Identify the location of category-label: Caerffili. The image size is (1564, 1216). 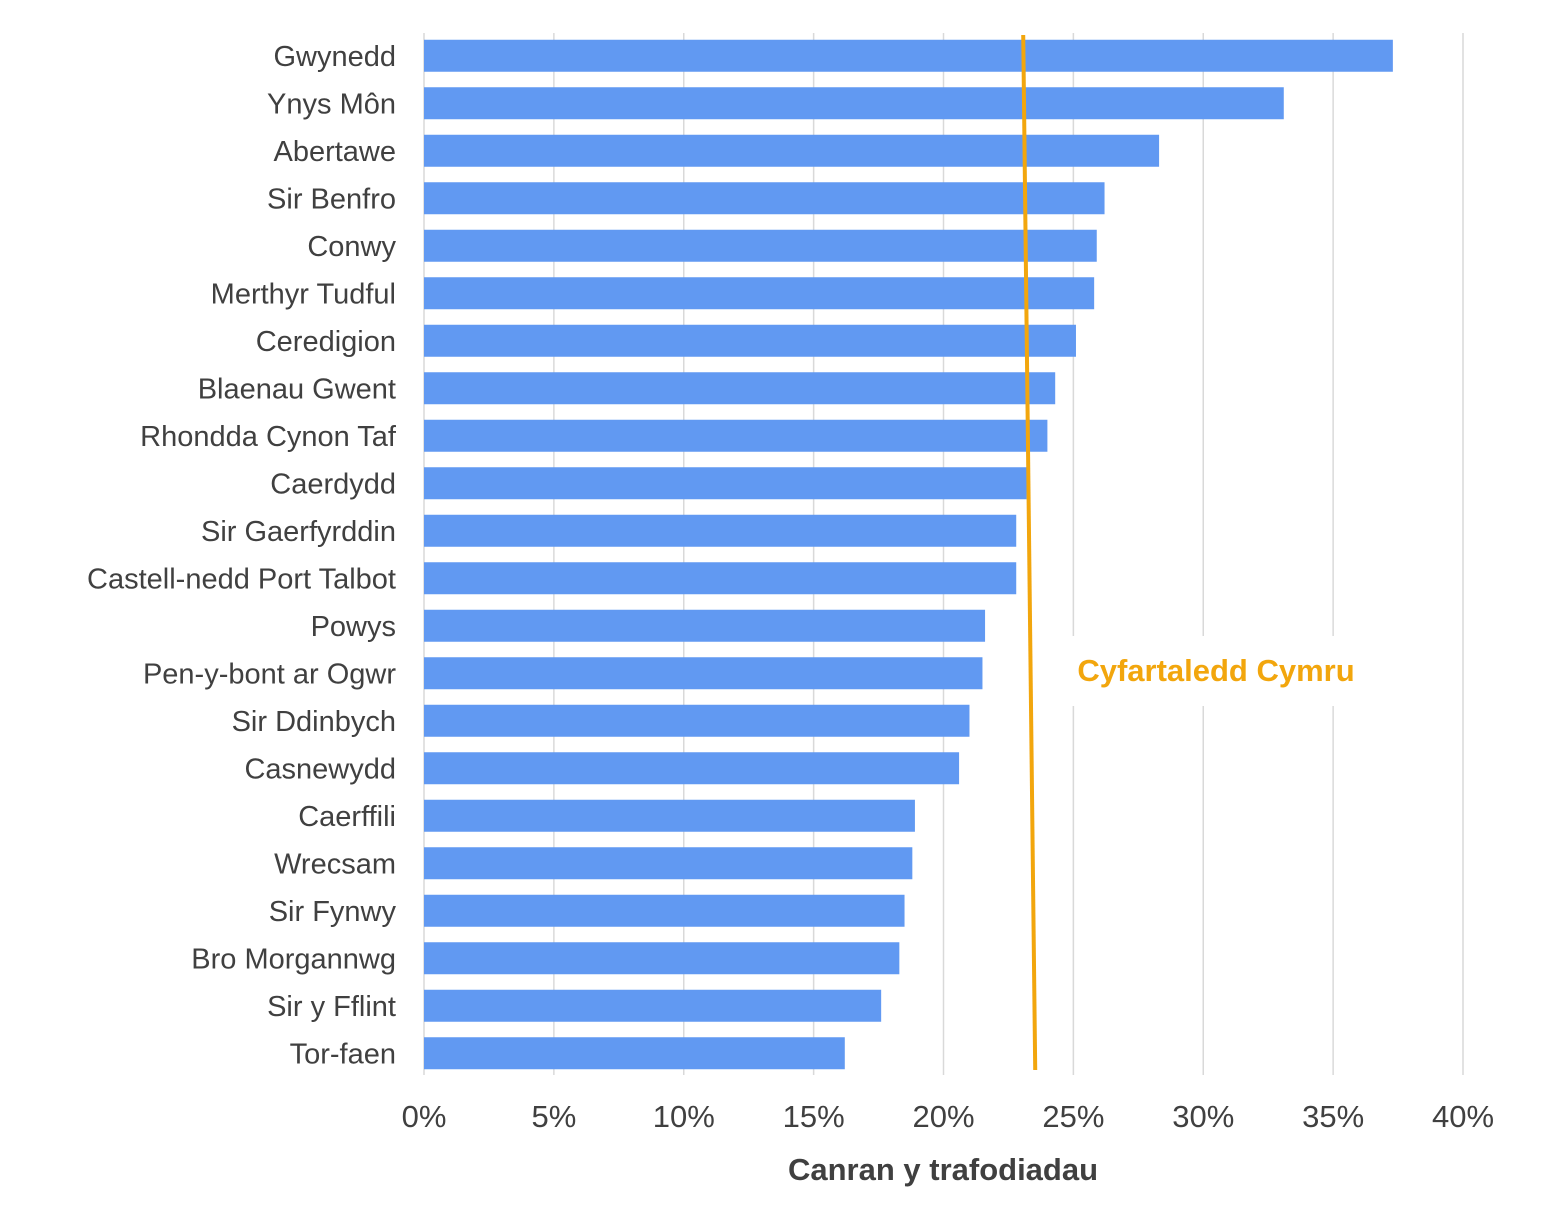
(347, 817).